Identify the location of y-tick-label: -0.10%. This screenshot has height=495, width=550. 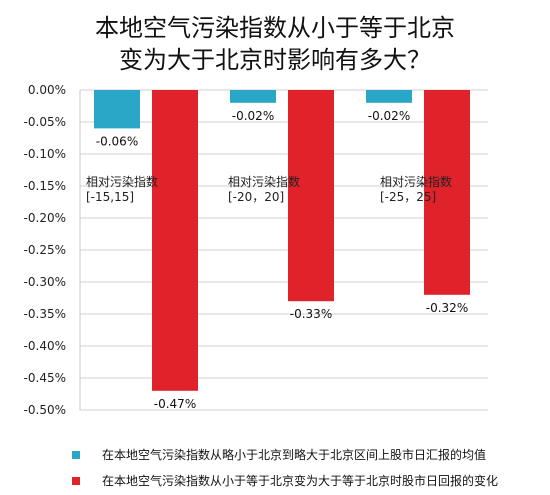
(45, 154).